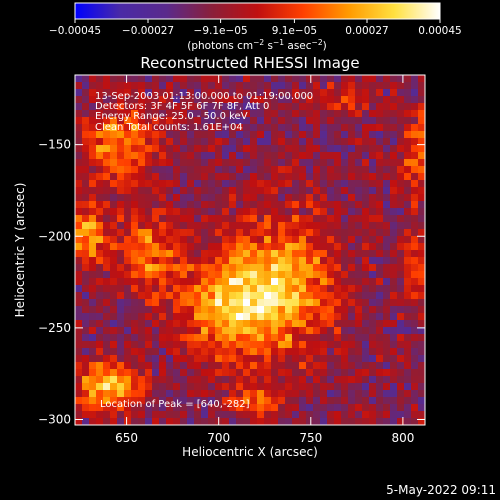  I want to click on y-tick-label: −150, so click(54, 145).